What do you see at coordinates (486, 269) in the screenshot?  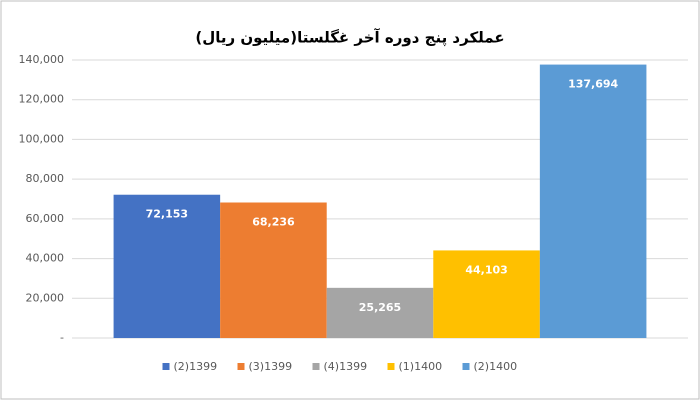 I see `data-label: 44,103` at bounding box center [486, 269].